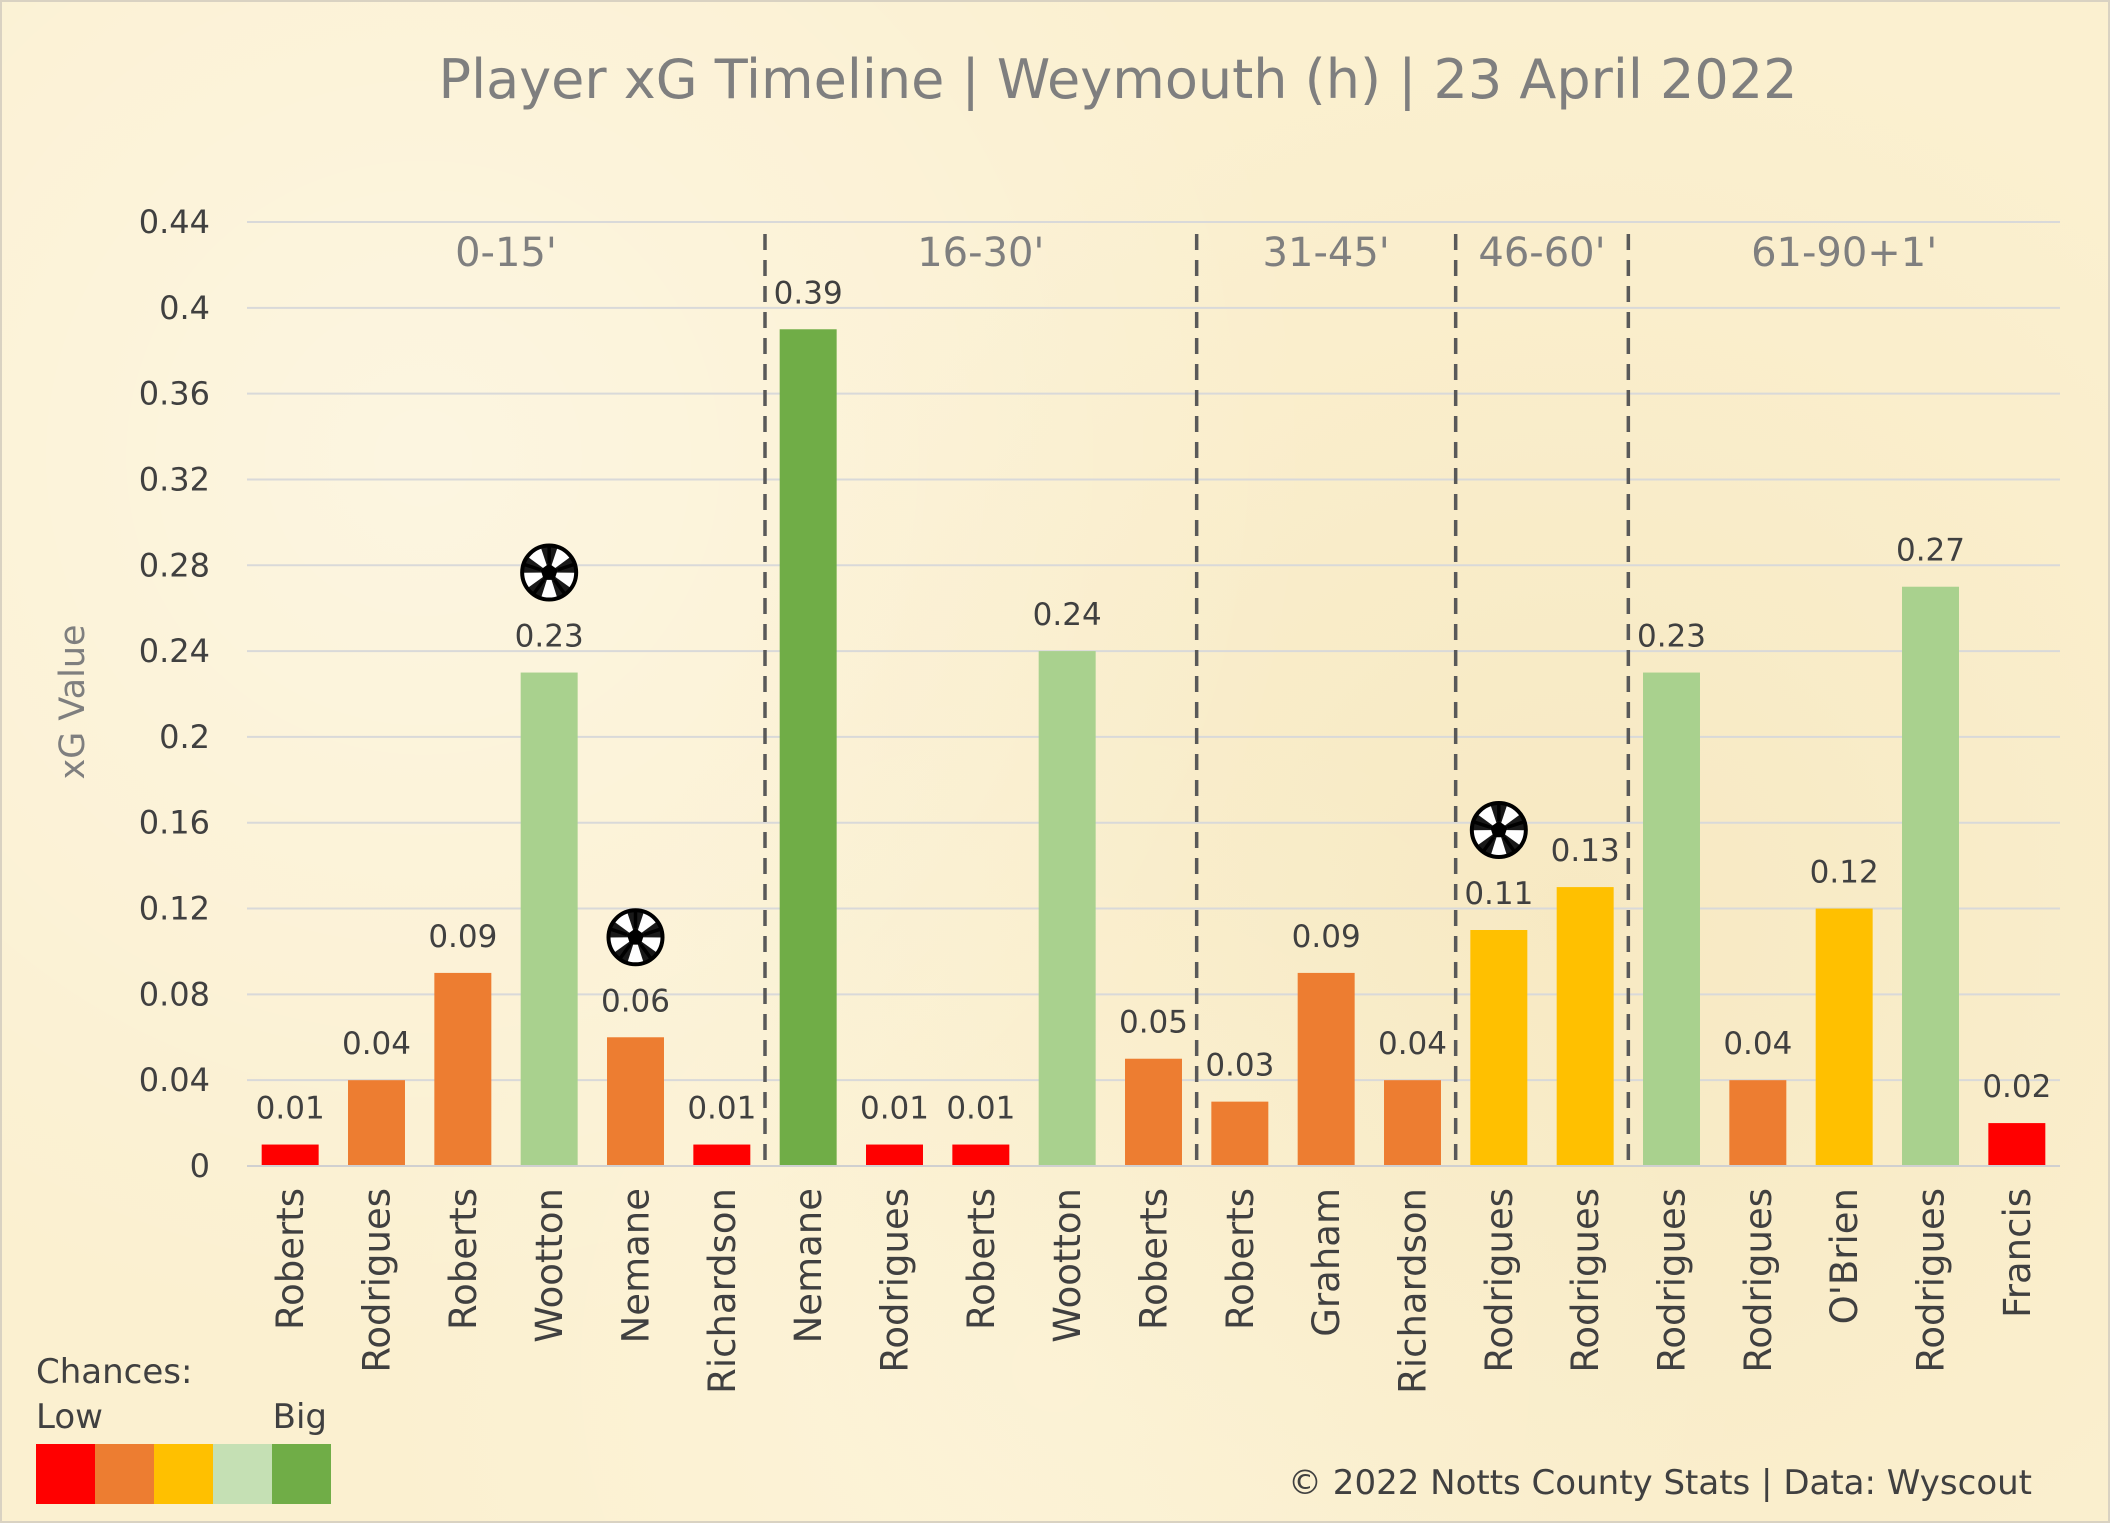  Describe the element at coordinates (184, 737) in the screenshot. I see `y-tick-label: 0.2` at that location.